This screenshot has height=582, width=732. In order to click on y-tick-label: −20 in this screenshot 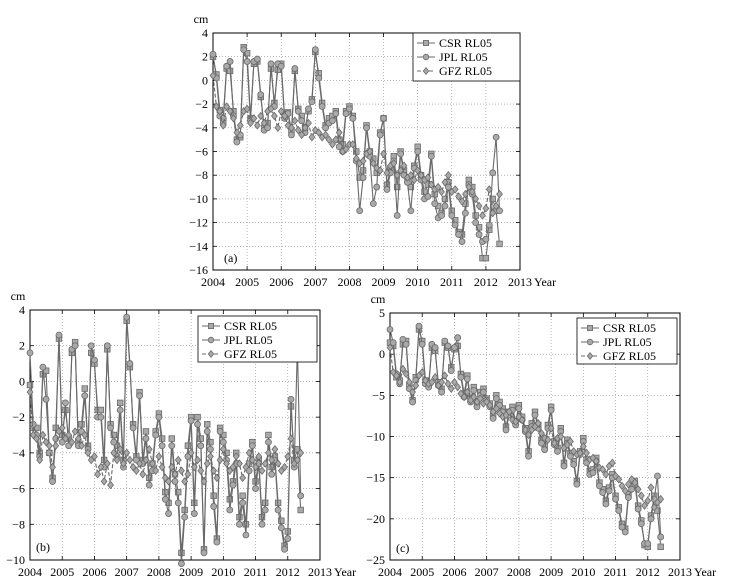, I will do `click(375, 519)`.